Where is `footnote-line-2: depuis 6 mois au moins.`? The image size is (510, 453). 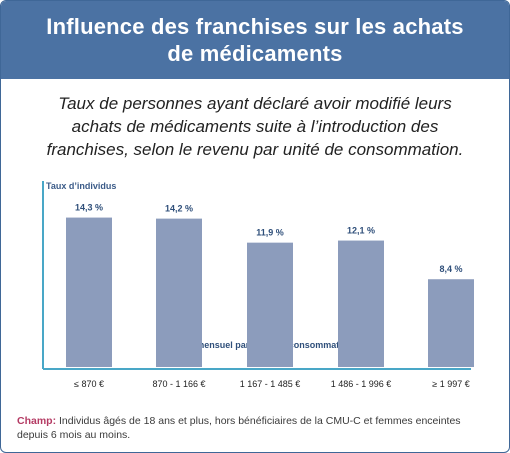
footnote-line-2: depuis 6 mois au moins. is located at coordinates (74, 435).